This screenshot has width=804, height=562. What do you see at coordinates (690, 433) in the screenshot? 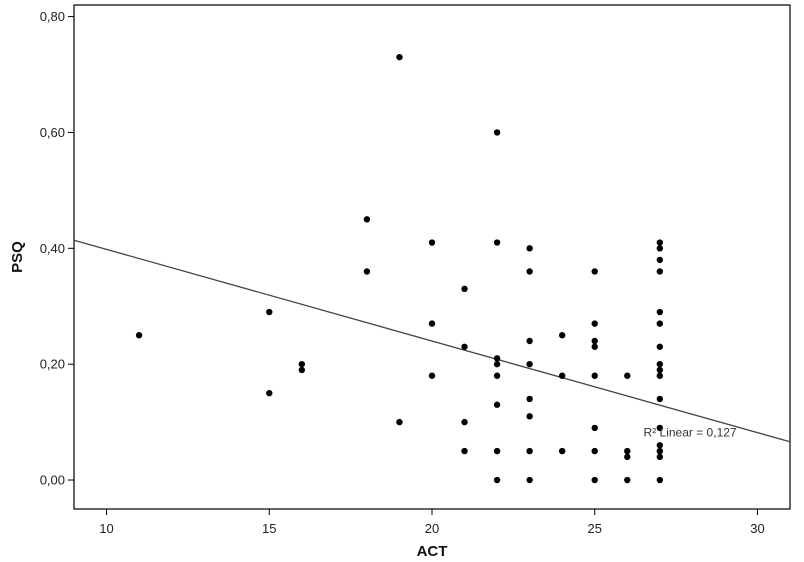
I see `fit-line-label: R² Linear = 0,127` at bounding box center [690, 433].